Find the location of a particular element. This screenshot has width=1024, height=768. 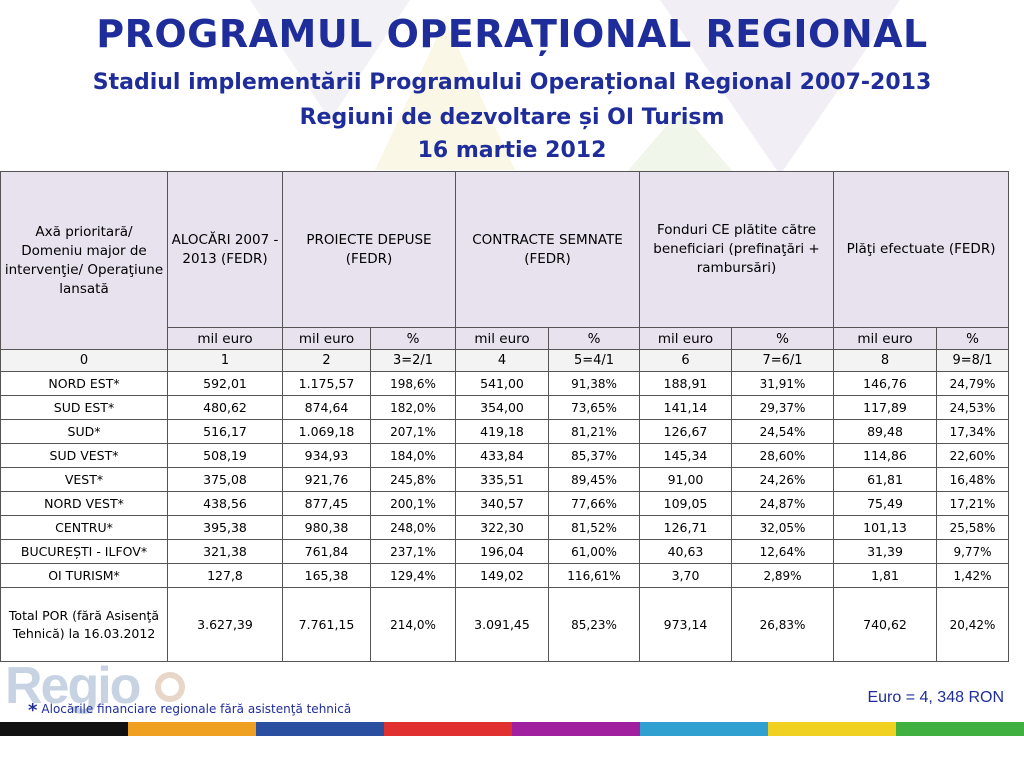

value-cell: 149,02 is located at coordinates (502, 575).